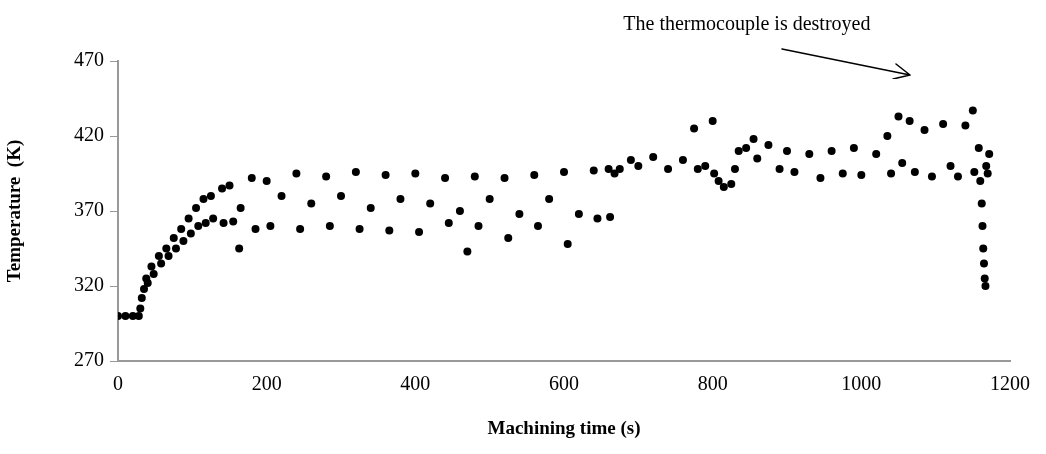 The image size is (1046, 454). Describe the element at coordinates (89, 359) in the screenshot. I see `y-tick-label: 270` at that location.